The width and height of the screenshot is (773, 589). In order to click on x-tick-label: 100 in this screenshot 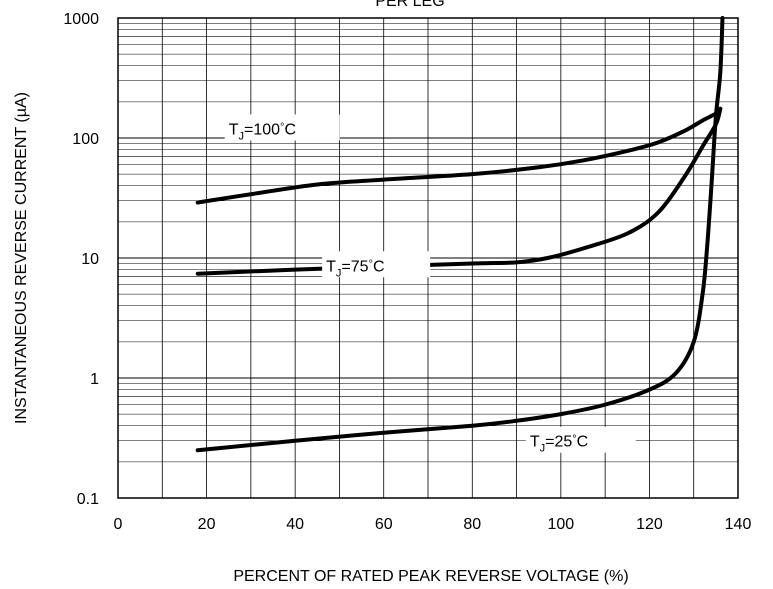, I will do `click(561, 524)`.